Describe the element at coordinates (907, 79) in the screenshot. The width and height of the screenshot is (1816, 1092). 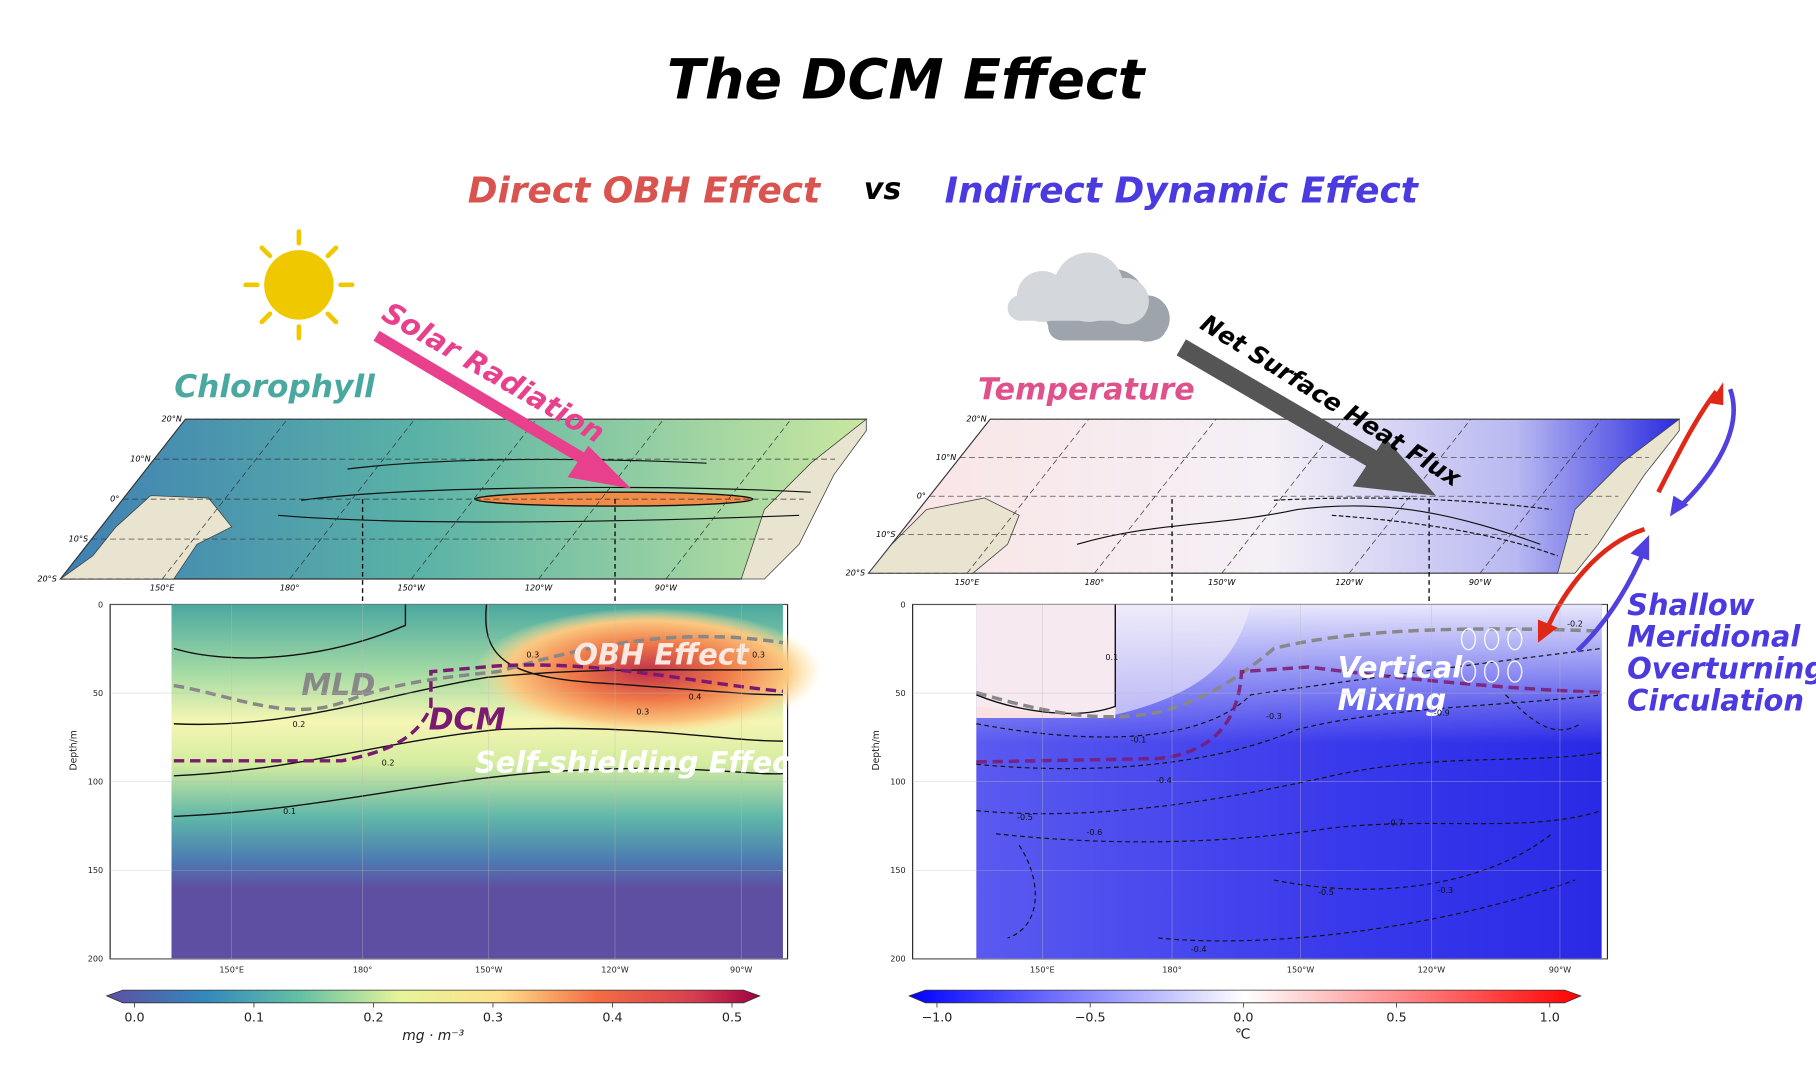
I see `title: The DCM Effect` at that location.